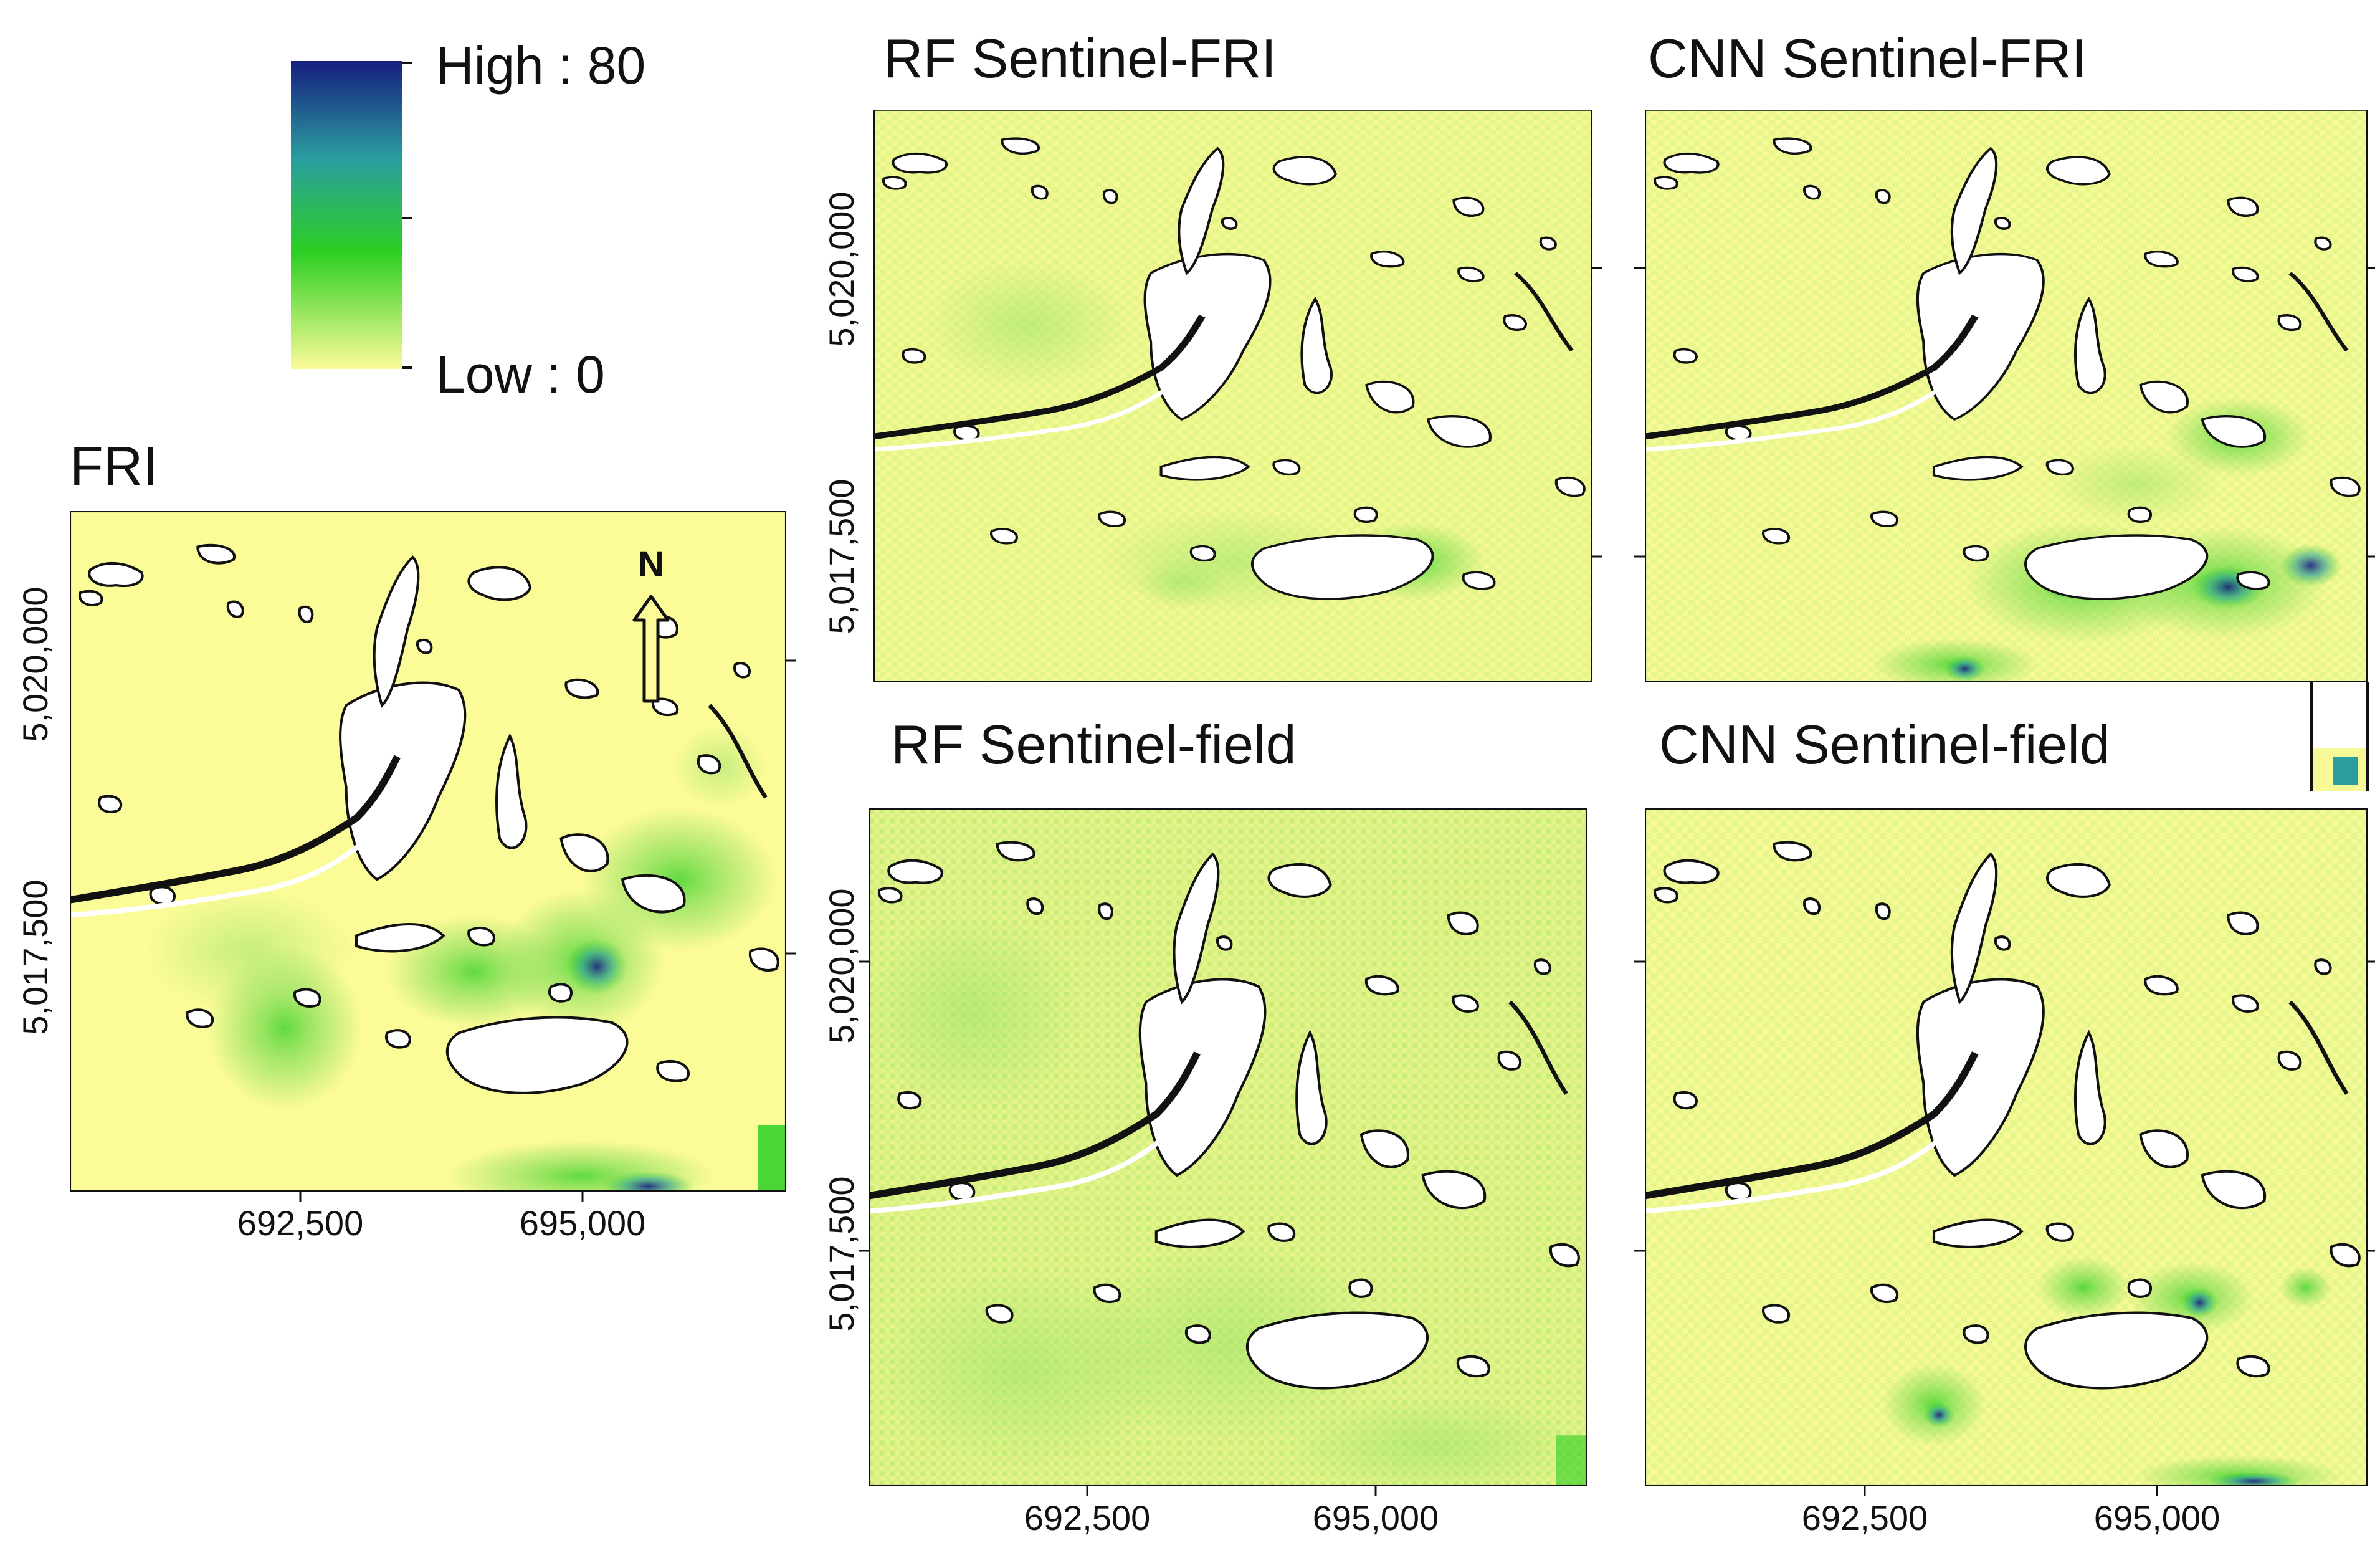  I want to click on legend-ramp, so click(346, 215).